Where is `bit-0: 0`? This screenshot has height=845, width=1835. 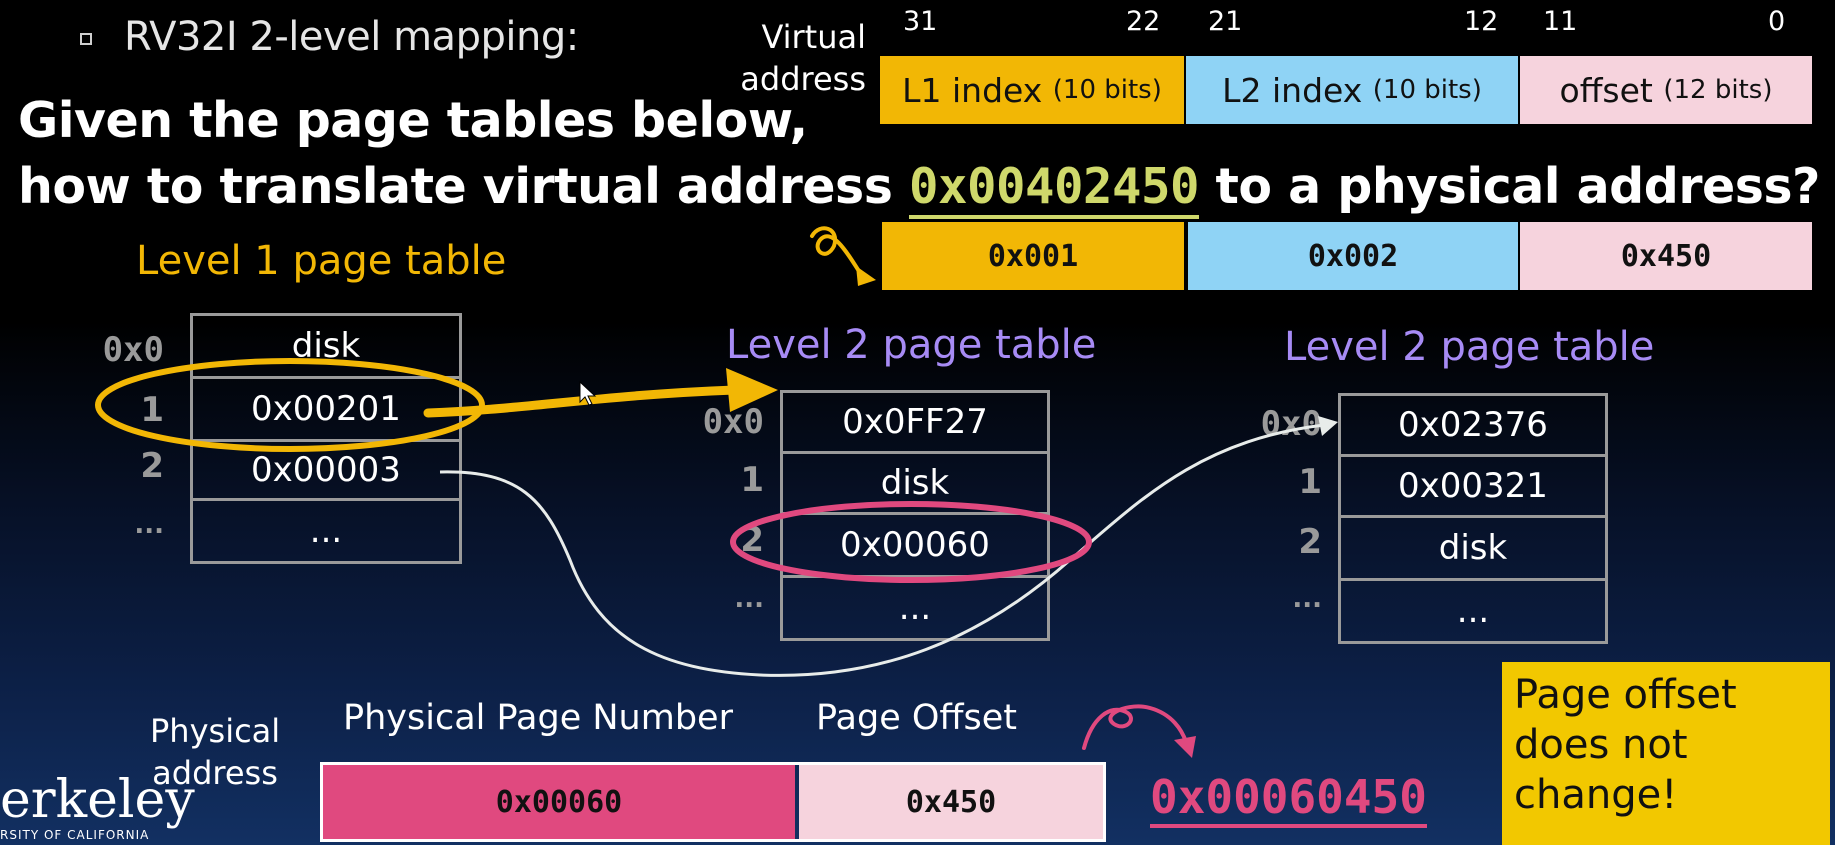 bit-0: 0 is located at coordinates (1777, 21).